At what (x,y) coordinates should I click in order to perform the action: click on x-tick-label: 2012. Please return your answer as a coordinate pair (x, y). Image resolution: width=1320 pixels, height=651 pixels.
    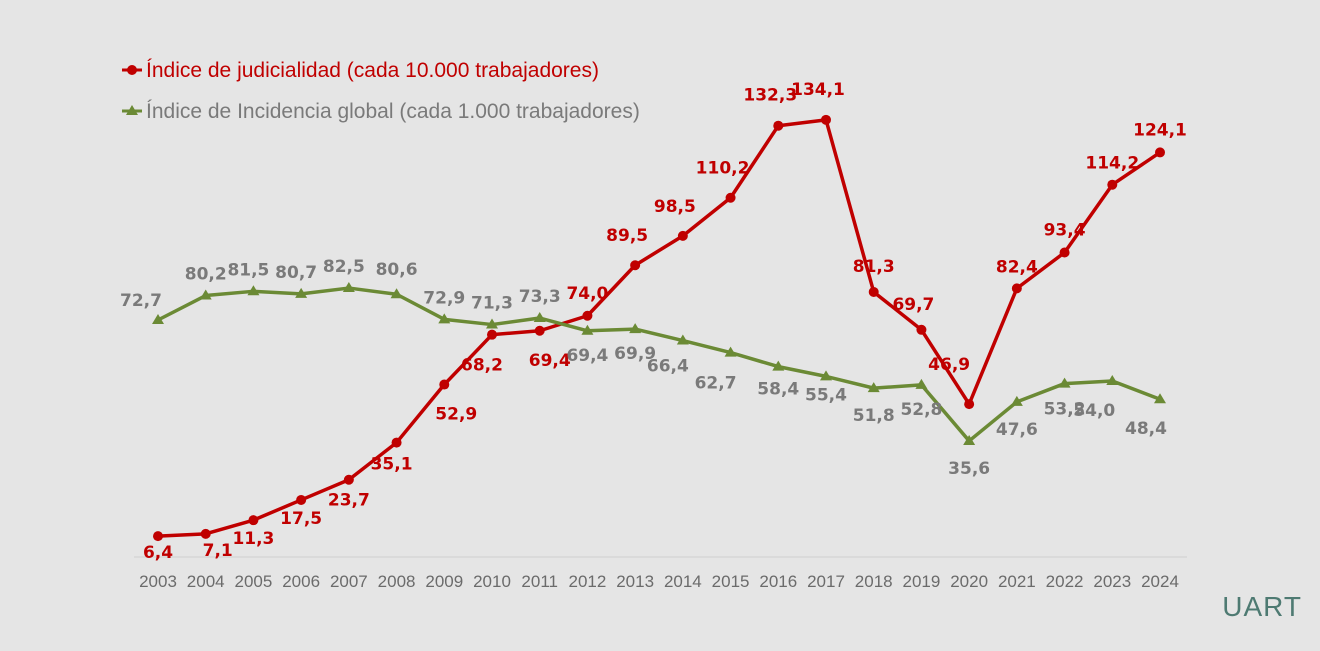
    Looking at the image, I should click on (588, 581).